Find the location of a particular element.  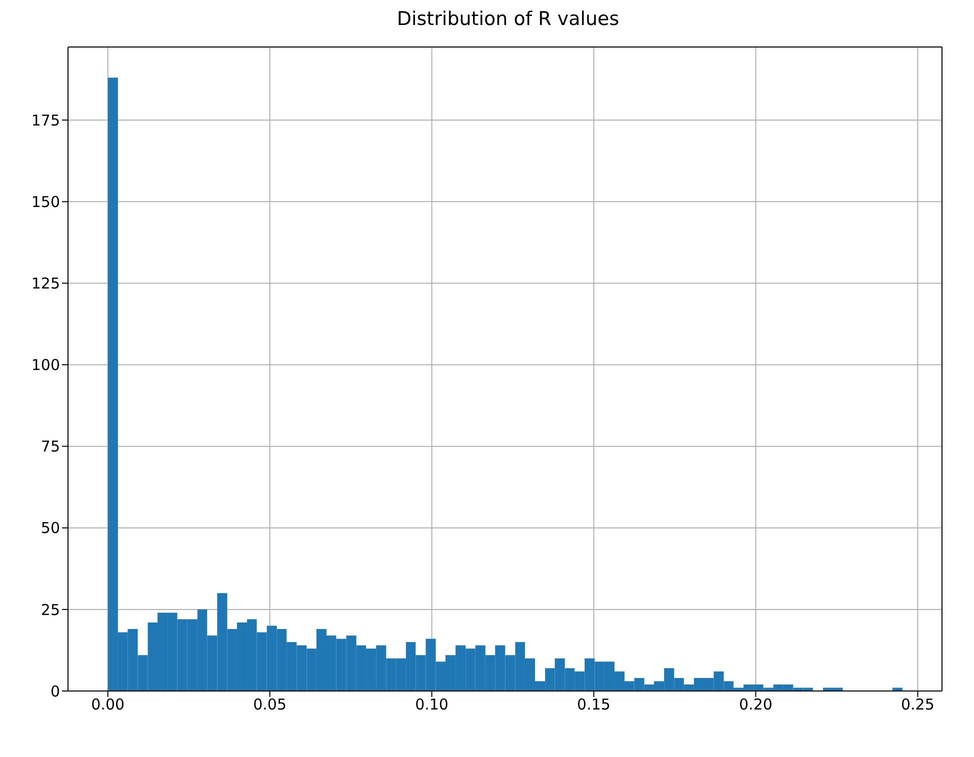

x-tick-label: 0.15 is located at coordinates (593, 705).